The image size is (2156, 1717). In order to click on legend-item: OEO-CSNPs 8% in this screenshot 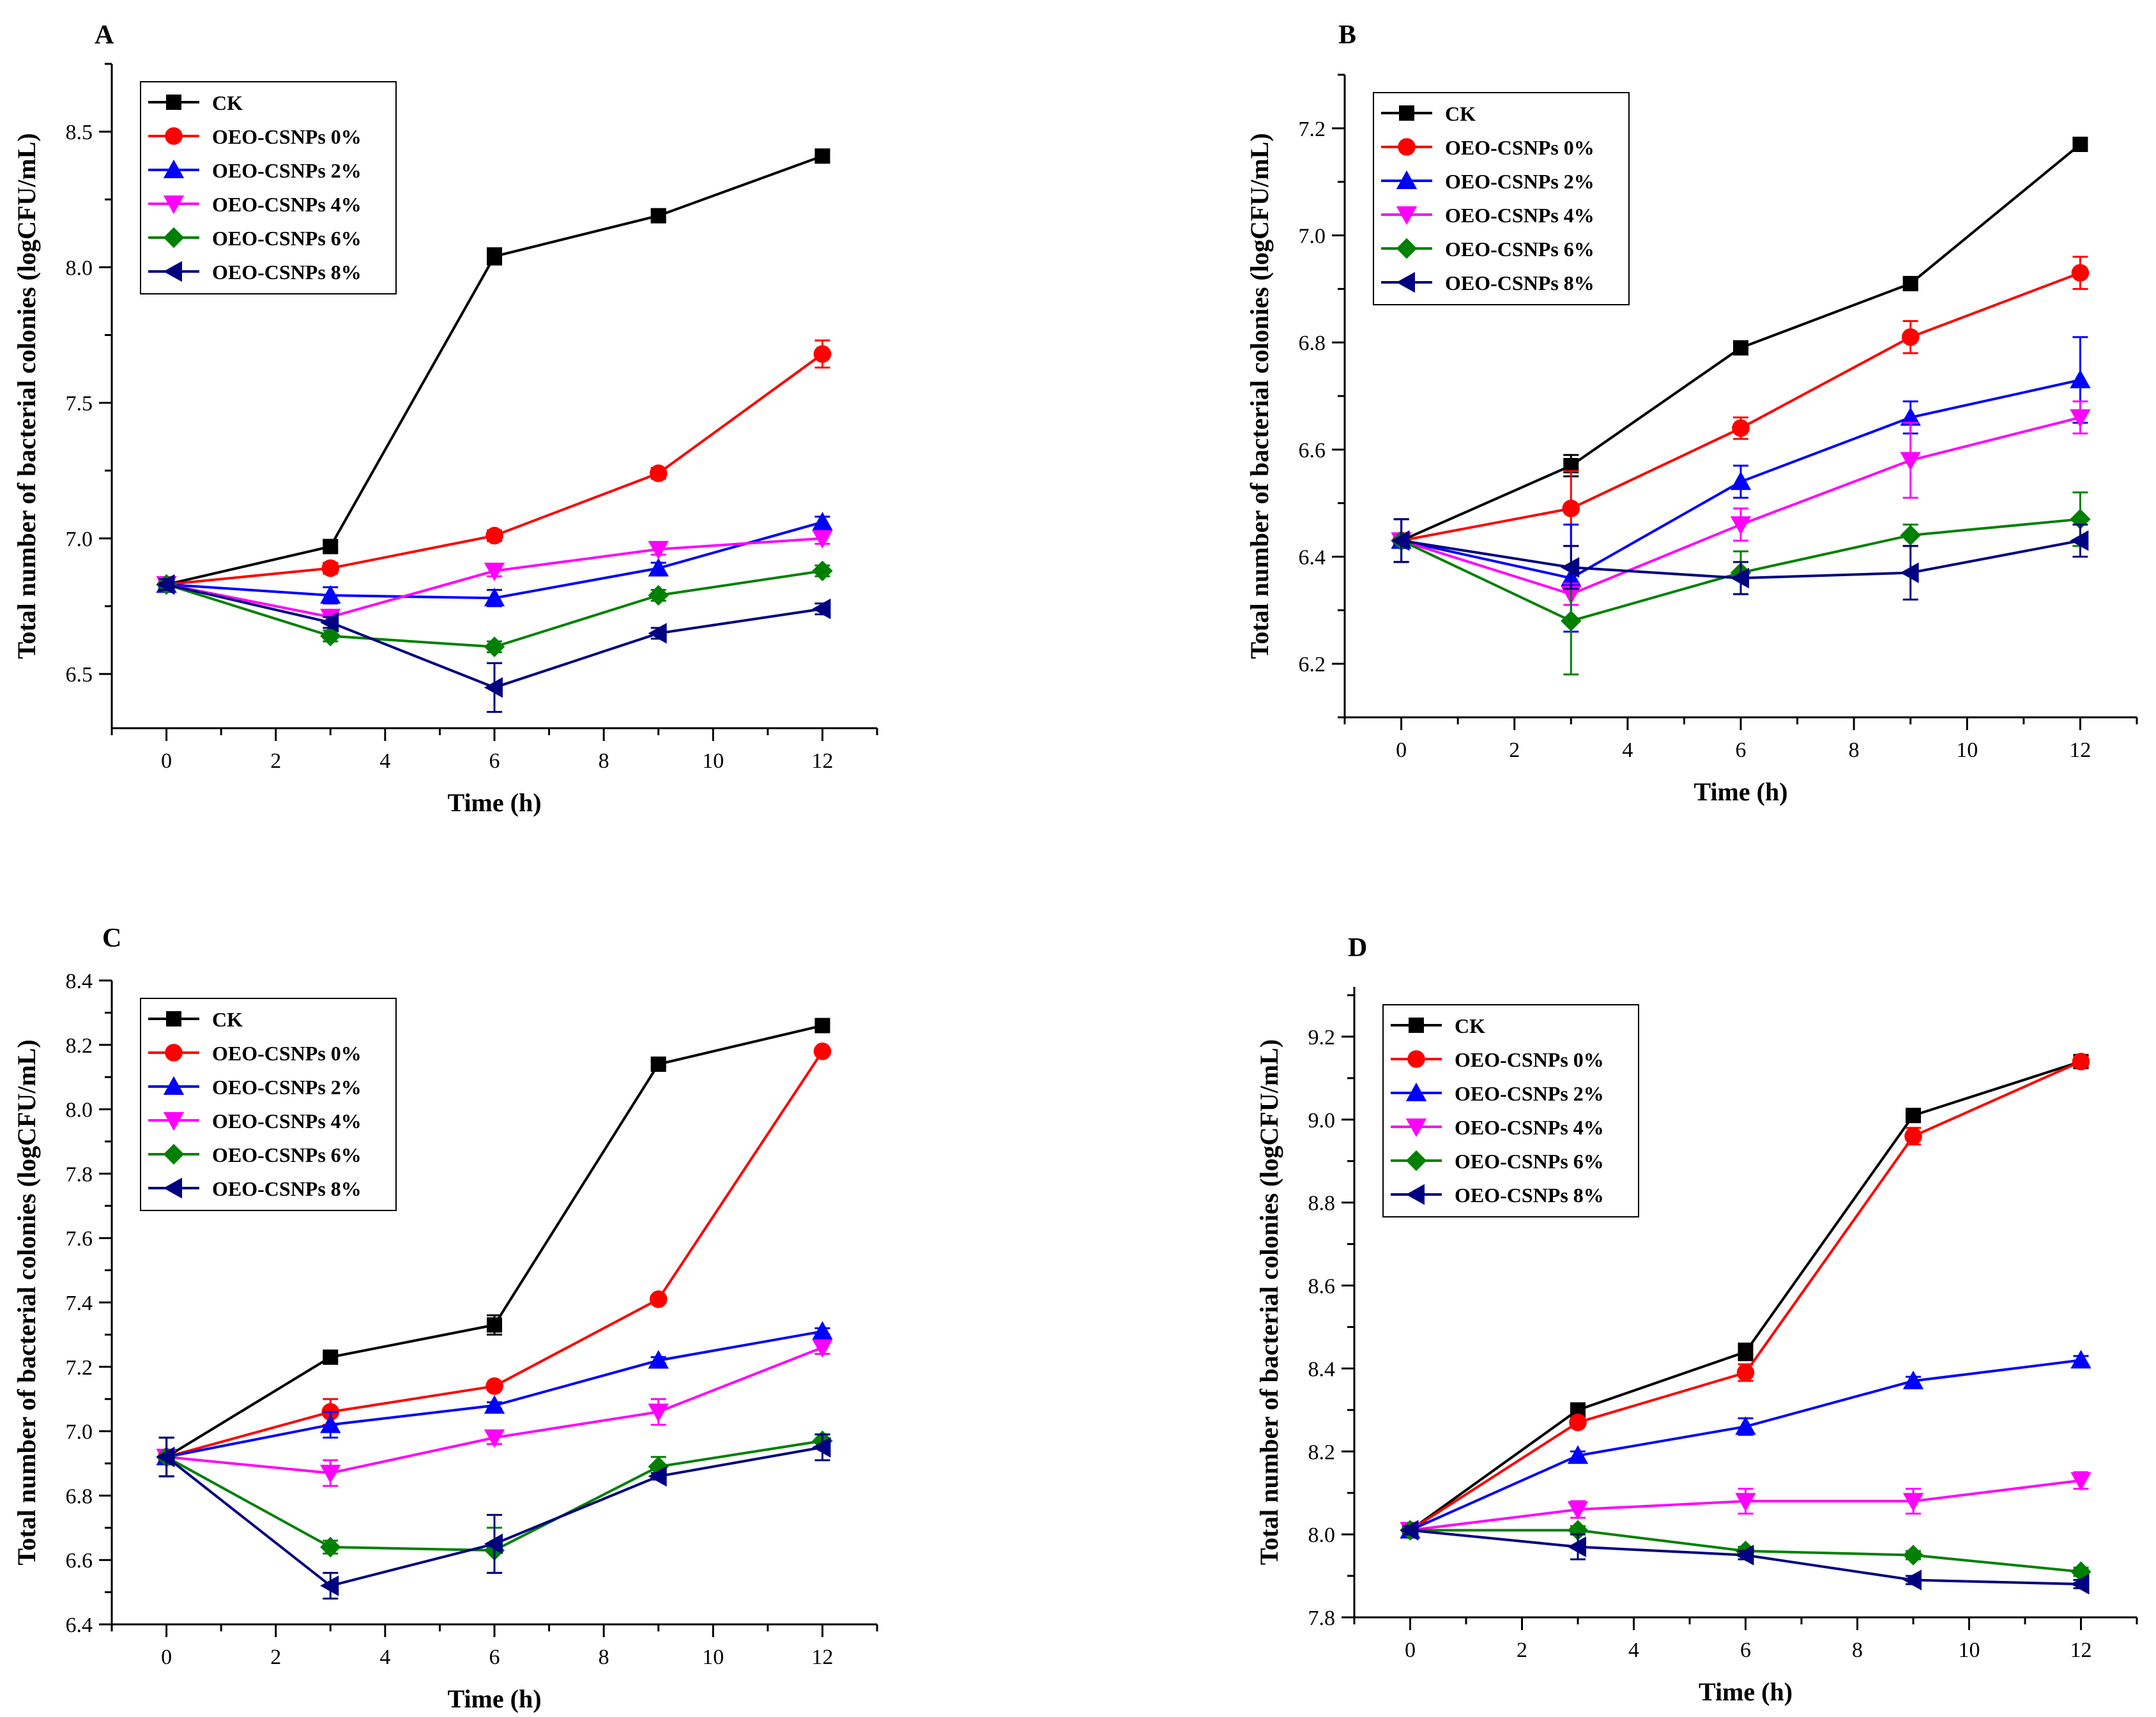, I will do `click(255, 272)`.